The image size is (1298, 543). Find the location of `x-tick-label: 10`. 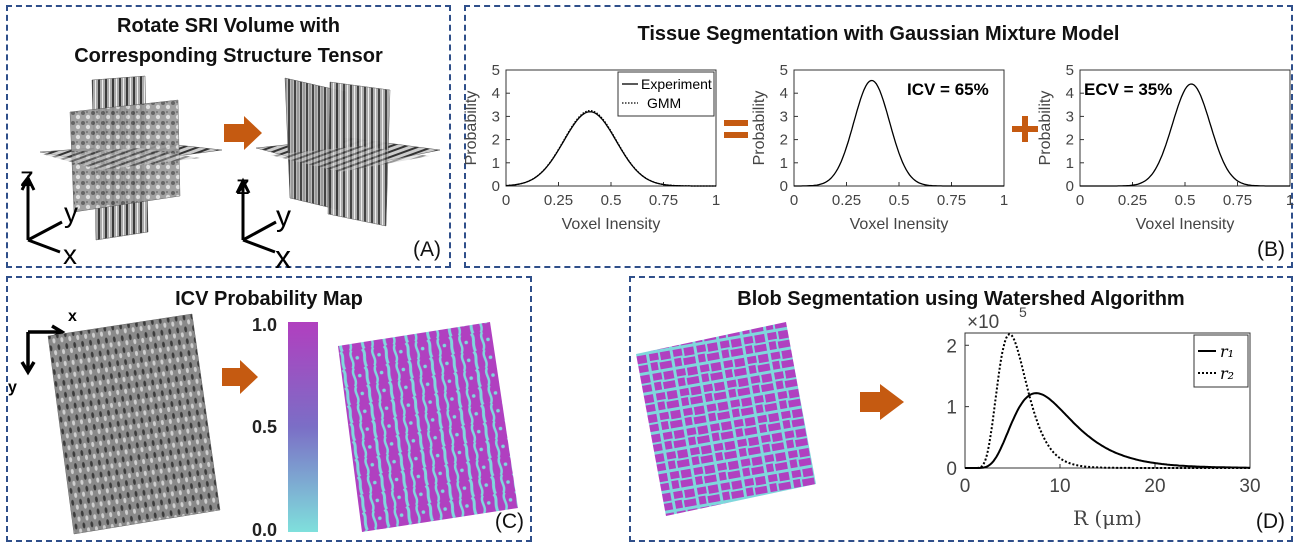

x-tick-label: 10 is located at coordinates (1059, 486).